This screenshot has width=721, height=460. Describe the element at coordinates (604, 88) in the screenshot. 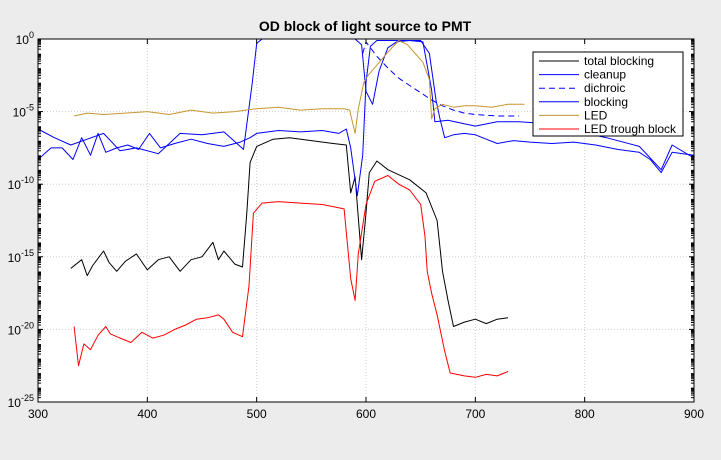

I see `legend-label: dichroic` at that location.